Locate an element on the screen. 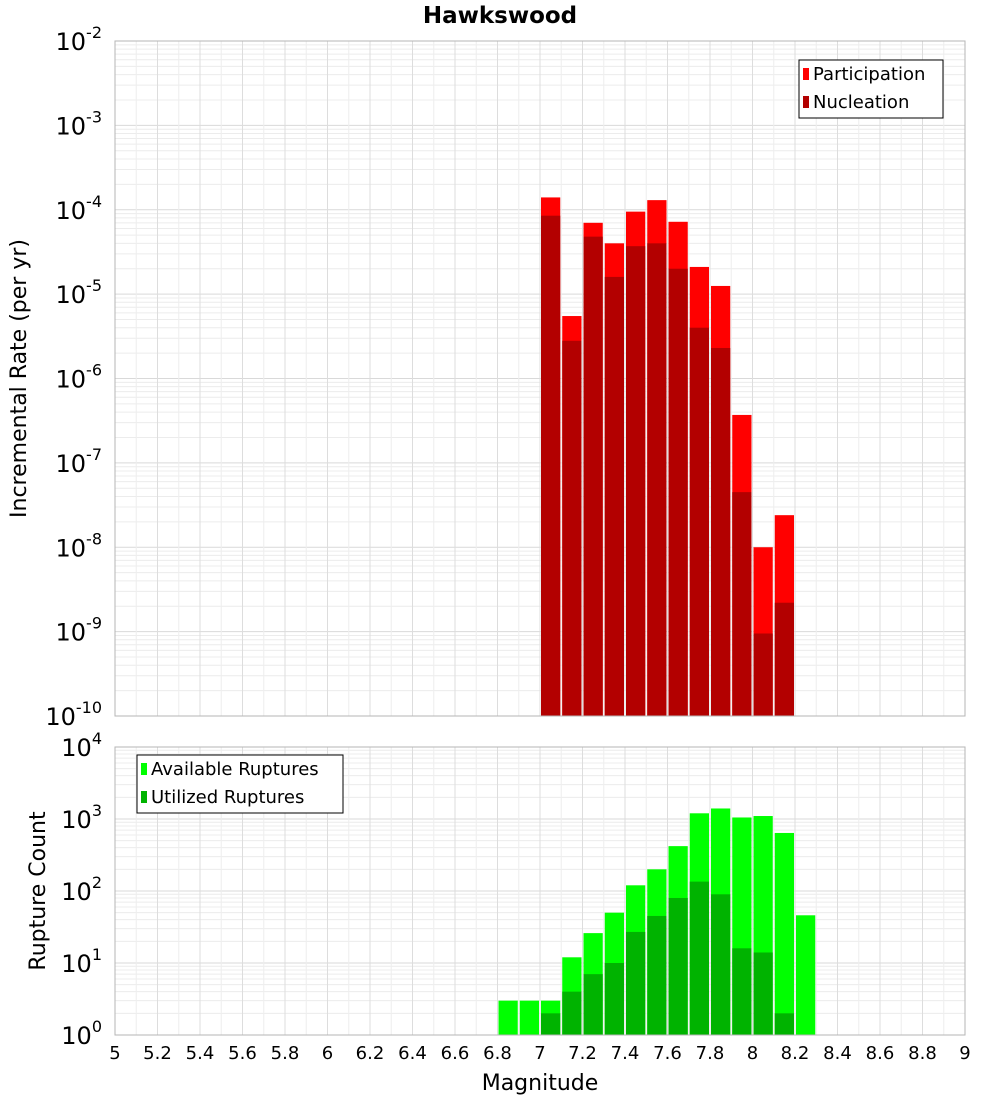 The image size is (1000, 1104). x-tick-label: 6.6 is located at coordinates (455, 1053).